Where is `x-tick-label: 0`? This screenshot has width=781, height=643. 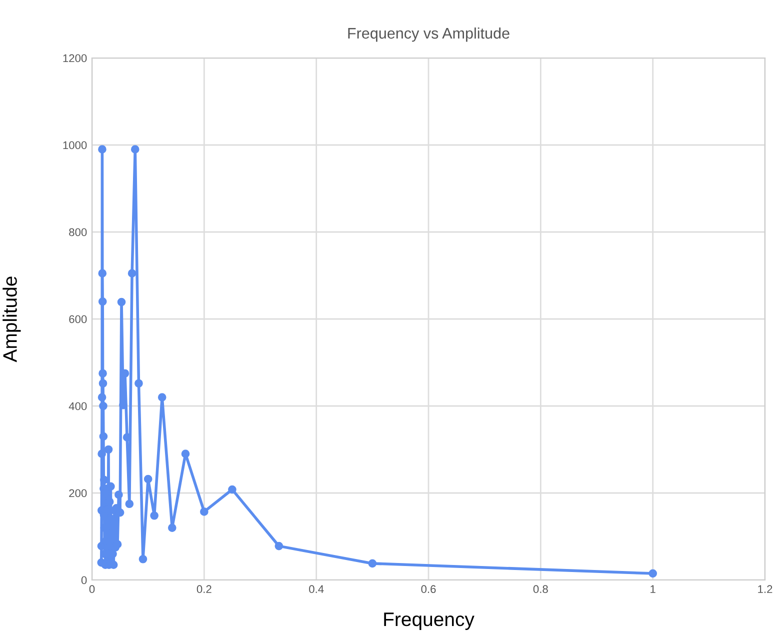 x-tick-label: 0 is located at coordinates (92, 589).